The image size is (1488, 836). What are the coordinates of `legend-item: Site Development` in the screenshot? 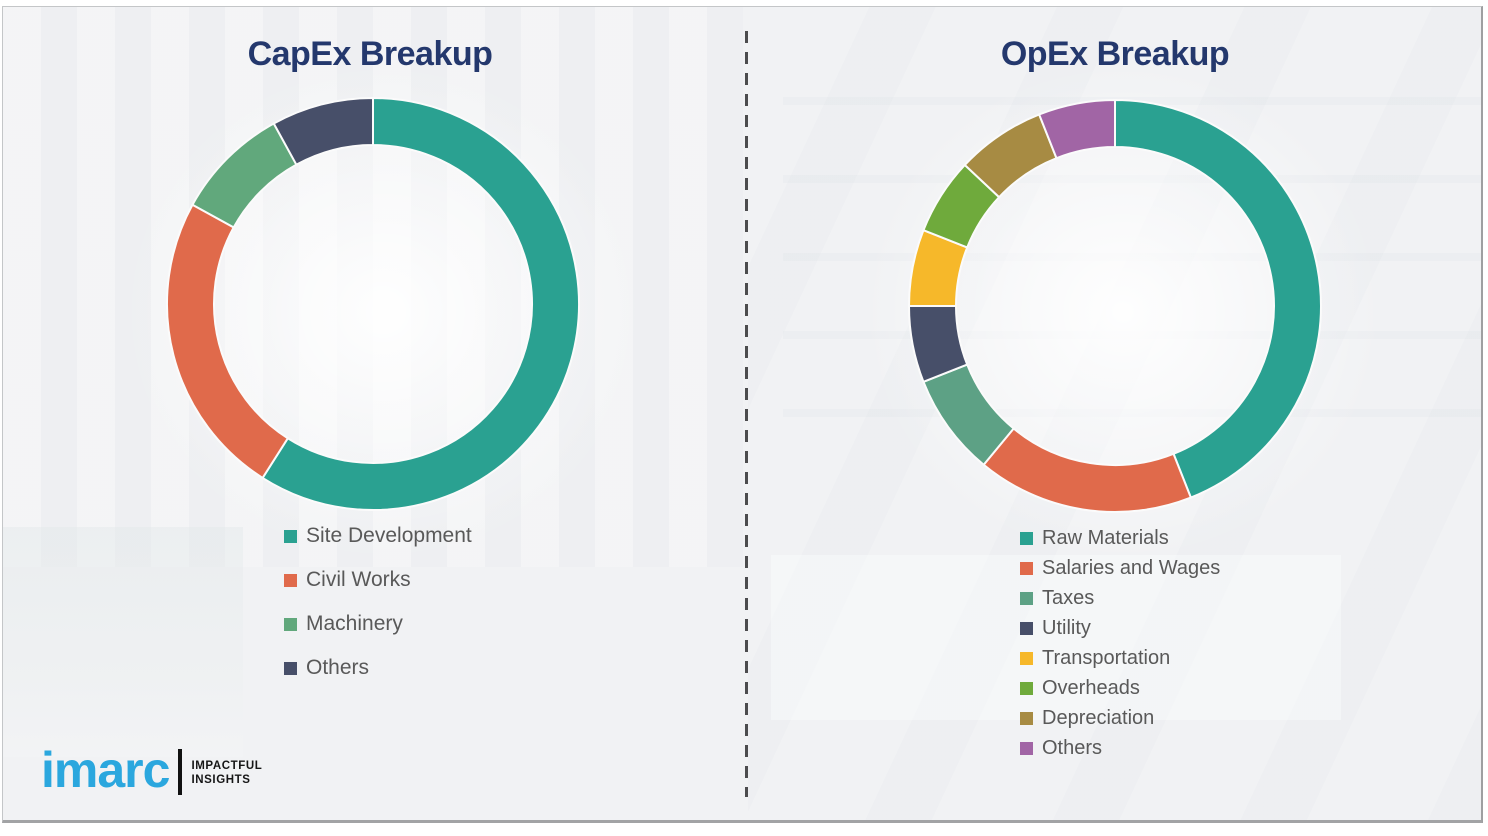 It's located at (378, 536).